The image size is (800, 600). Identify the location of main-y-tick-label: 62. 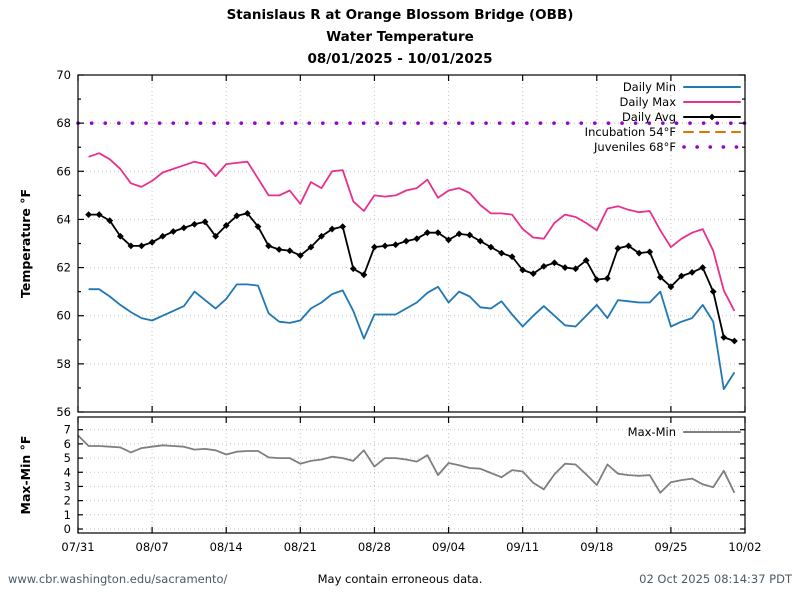
(63, 268).